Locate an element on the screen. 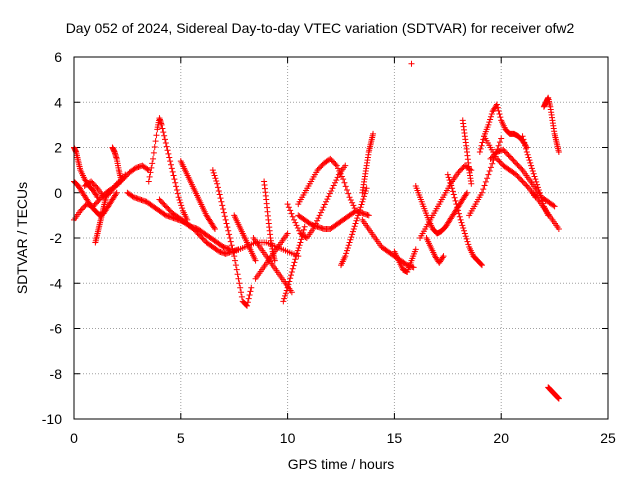 The width and height of the screenshot is (640, 480). y-axis-label: SDTVAR / TECUs is located at coordinates (22, 238).